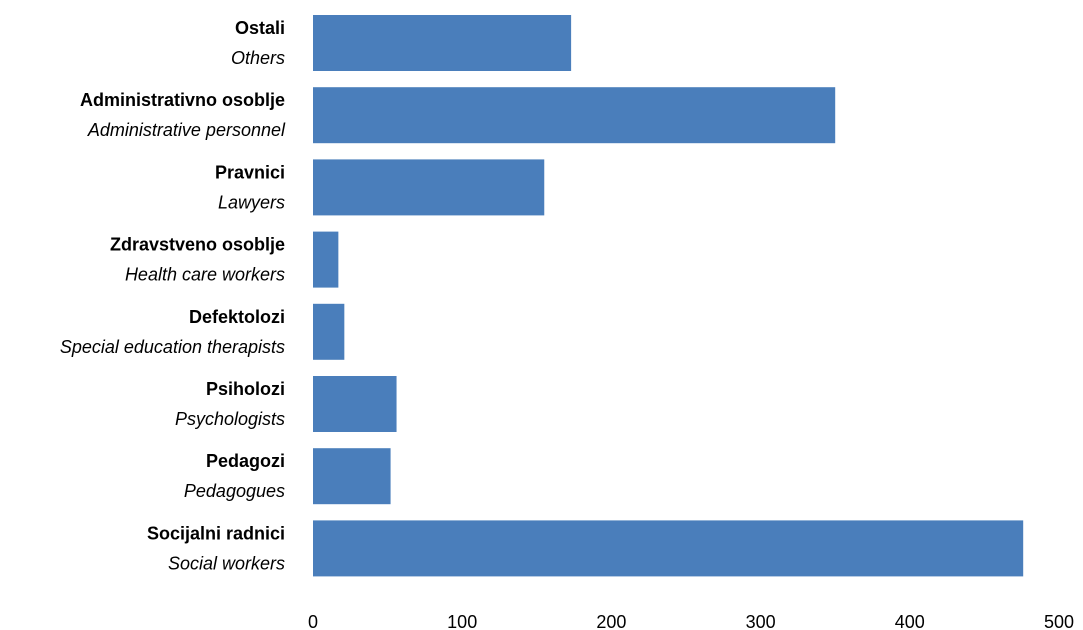  What do you see at coordinates (226, 563) in the screenshot?
I see `category-sublabel: Social workers` at bounding box center [226, 563].